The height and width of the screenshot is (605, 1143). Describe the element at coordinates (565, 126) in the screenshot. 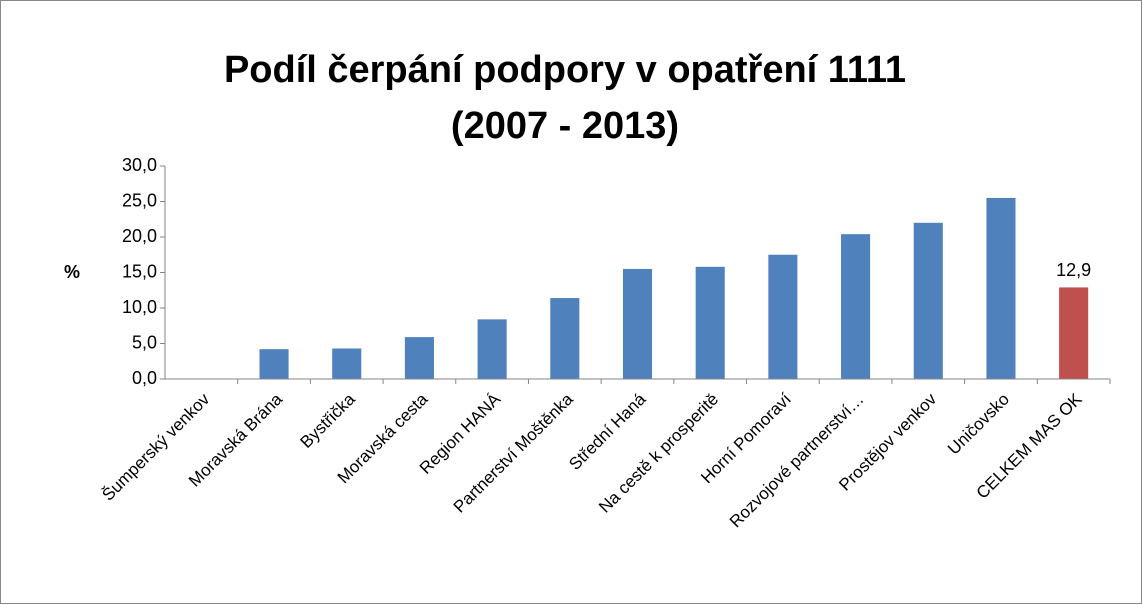

I see `chart-title: (2007 - 2013)` at that location.